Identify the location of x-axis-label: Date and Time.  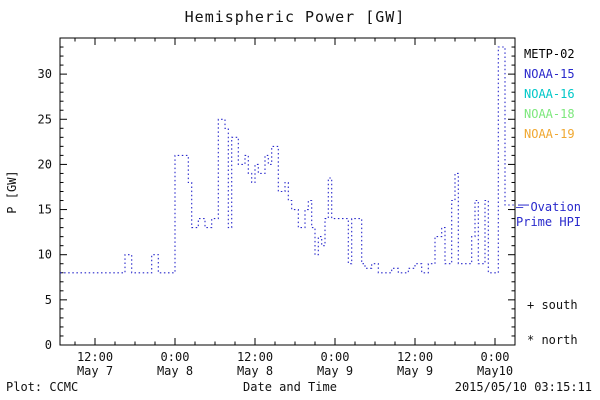
(290, 387).